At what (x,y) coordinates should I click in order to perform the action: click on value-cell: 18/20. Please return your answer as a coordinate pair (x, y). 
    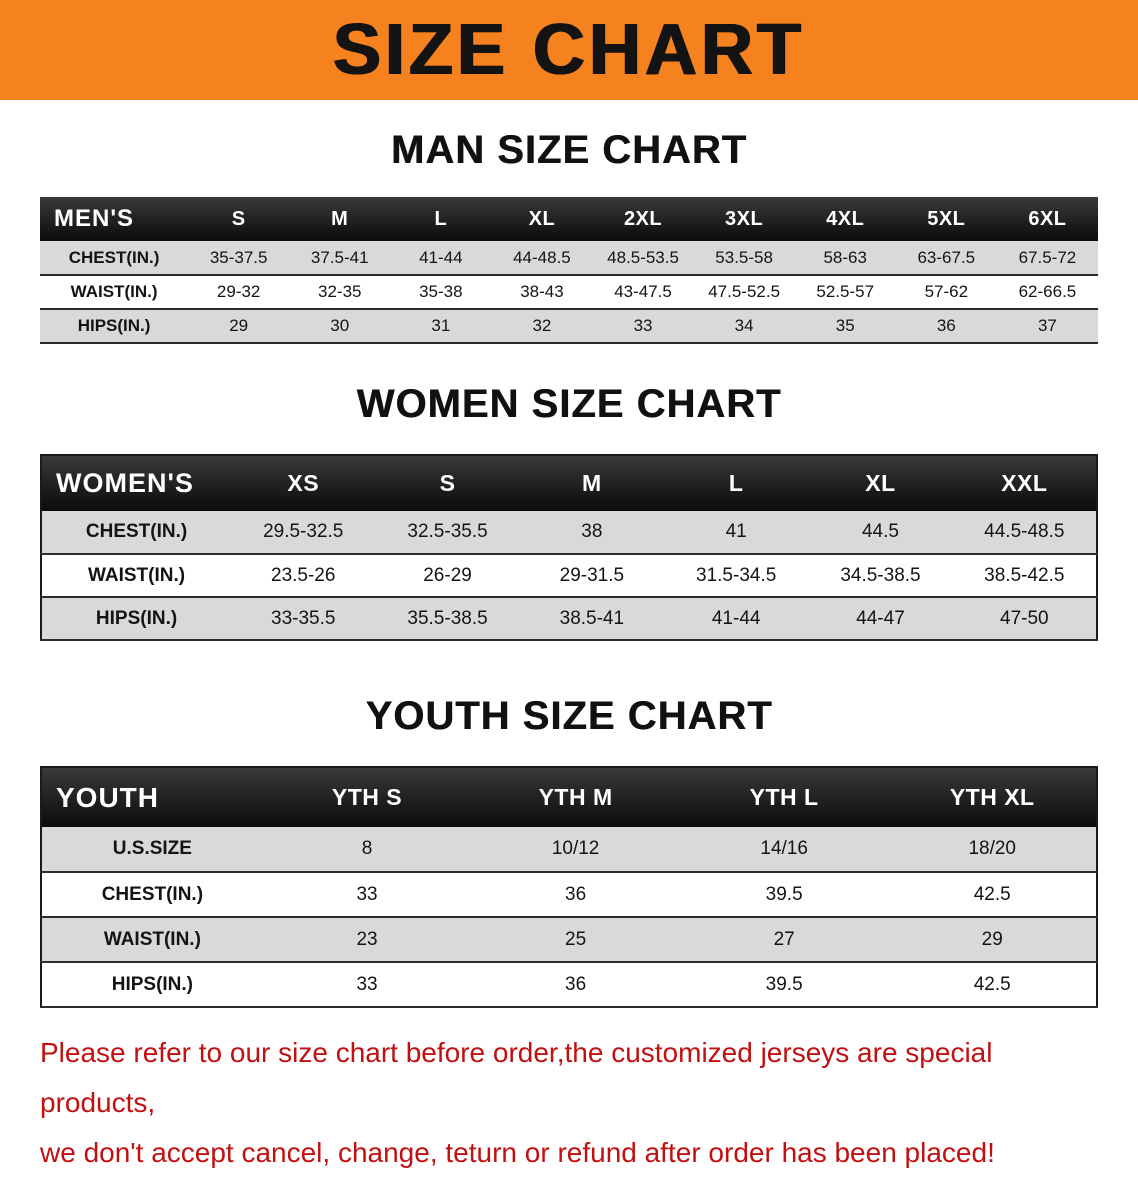
    Looking at the image, I should click on (992, 848).